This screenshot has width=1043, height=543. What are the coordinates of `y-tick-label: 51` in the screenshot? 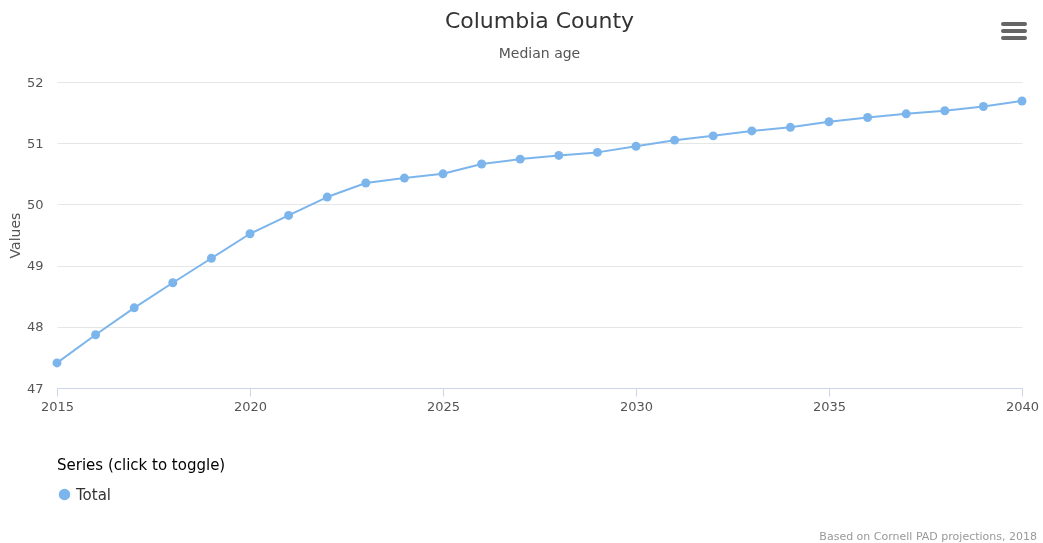 It's located at (35, 143).